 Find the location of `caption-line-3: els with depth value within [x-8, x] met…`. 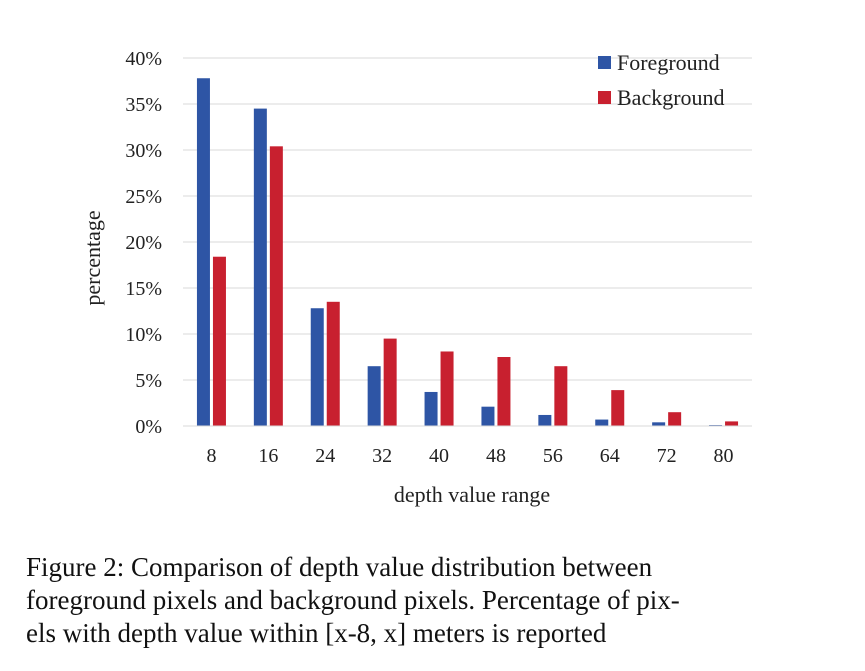

caption-line-3: els with depth value within [x-8, x] met… is located at coordinates (316, 633).